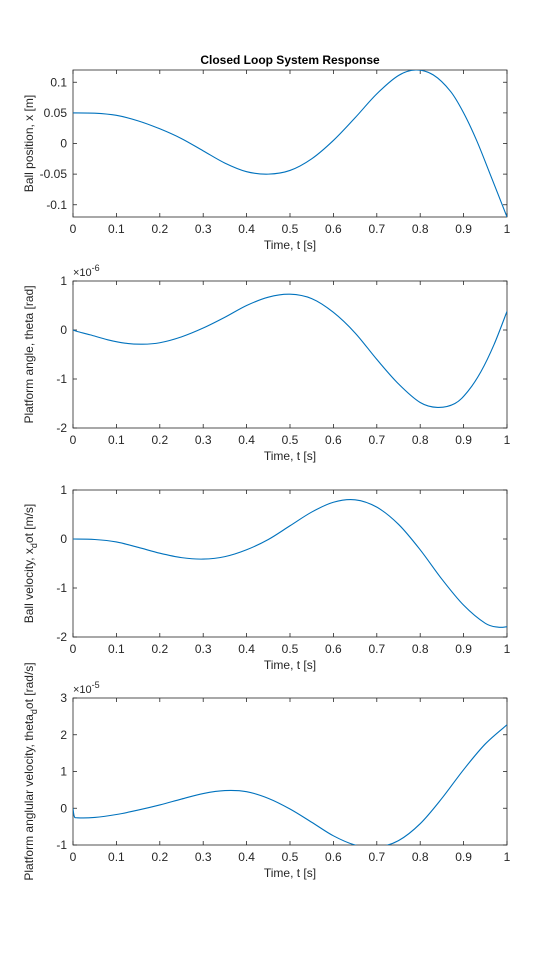 The image size is (560, 954). What do you see at coordinates (29, 354) in the screenshot?
I see `y-axis-label: Platform angle, theta [rad]` at bounding box center [29, 354].